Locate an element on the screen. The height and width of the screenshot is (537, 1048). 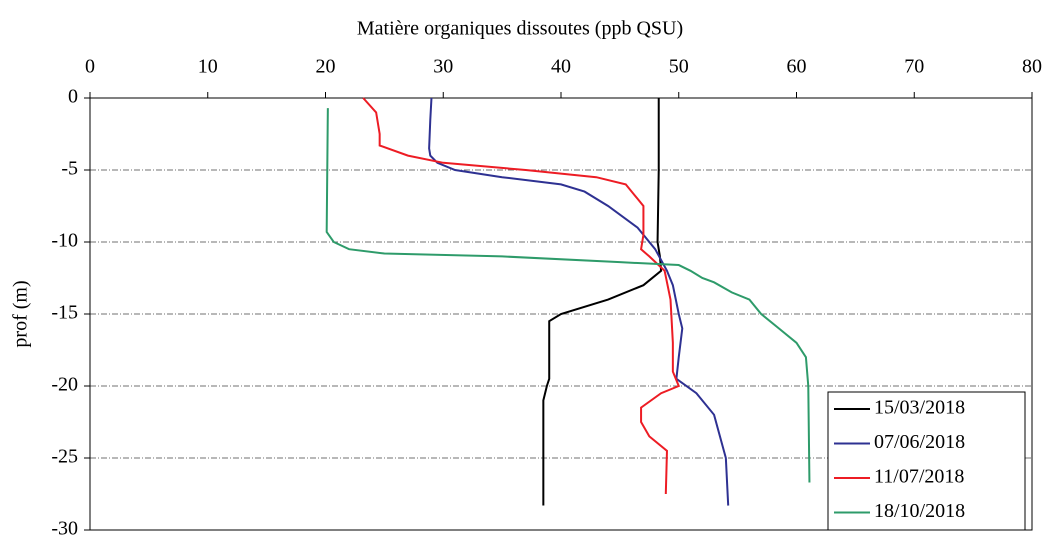
y-axis-label: prof (m) is located at coordinates (21, 313).